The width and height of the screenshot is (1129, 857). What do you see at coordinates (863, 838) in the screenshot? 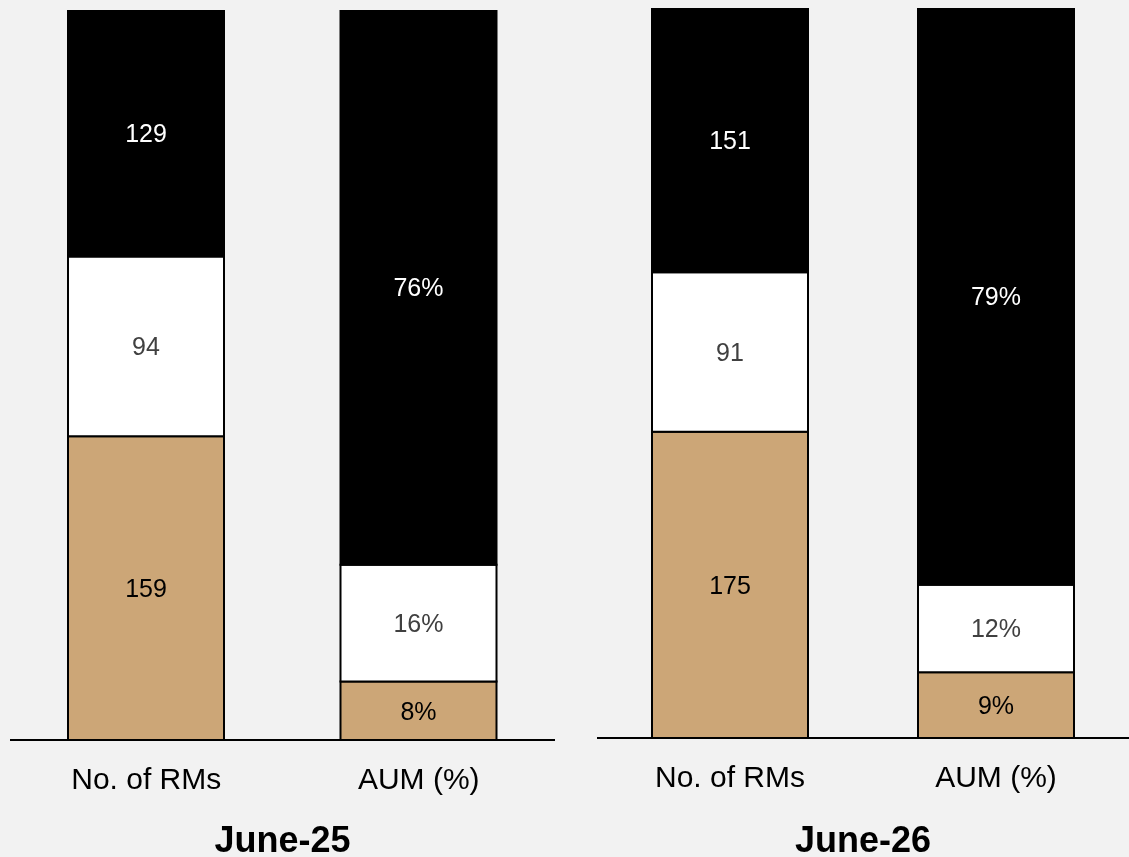
I see `x-axis-title: June-26` at bounding box center [863, 838].